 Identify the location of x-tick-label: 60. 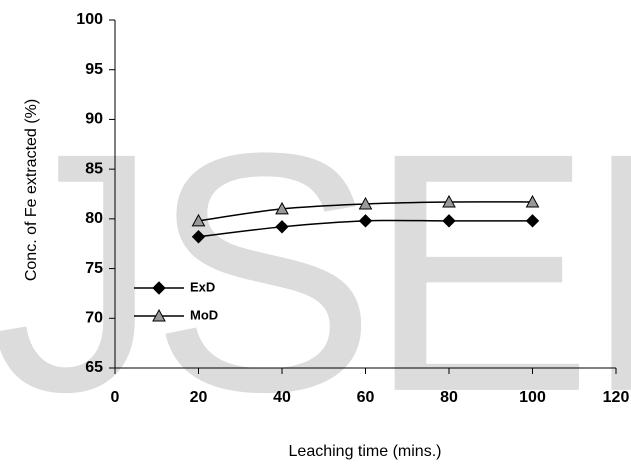
(366, 397).